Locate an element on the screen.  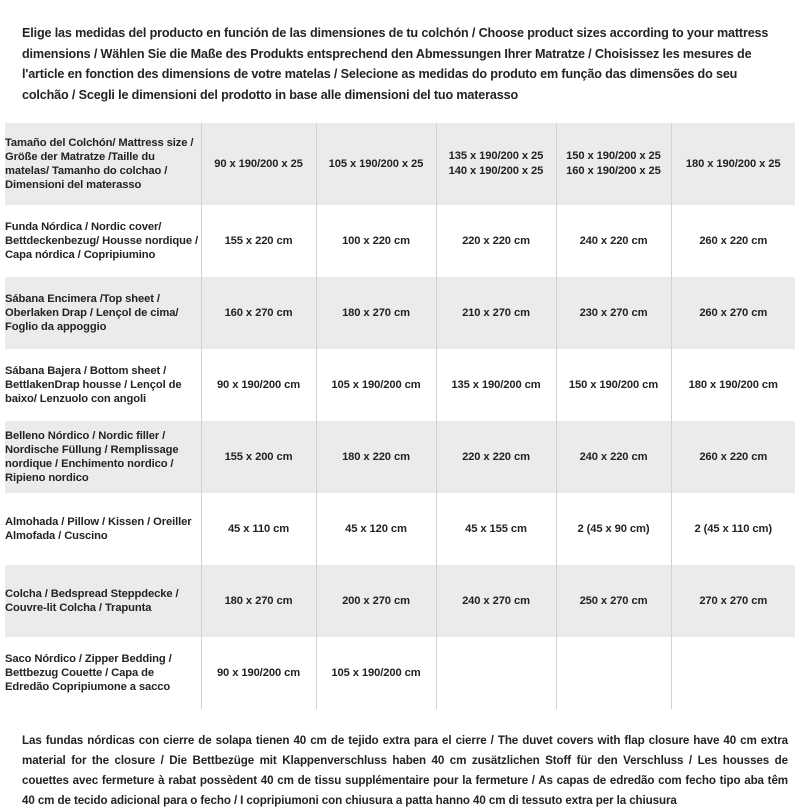
header-col-3-line2: 140 x 190/200 x 25 is located at coordinates (496, 171).